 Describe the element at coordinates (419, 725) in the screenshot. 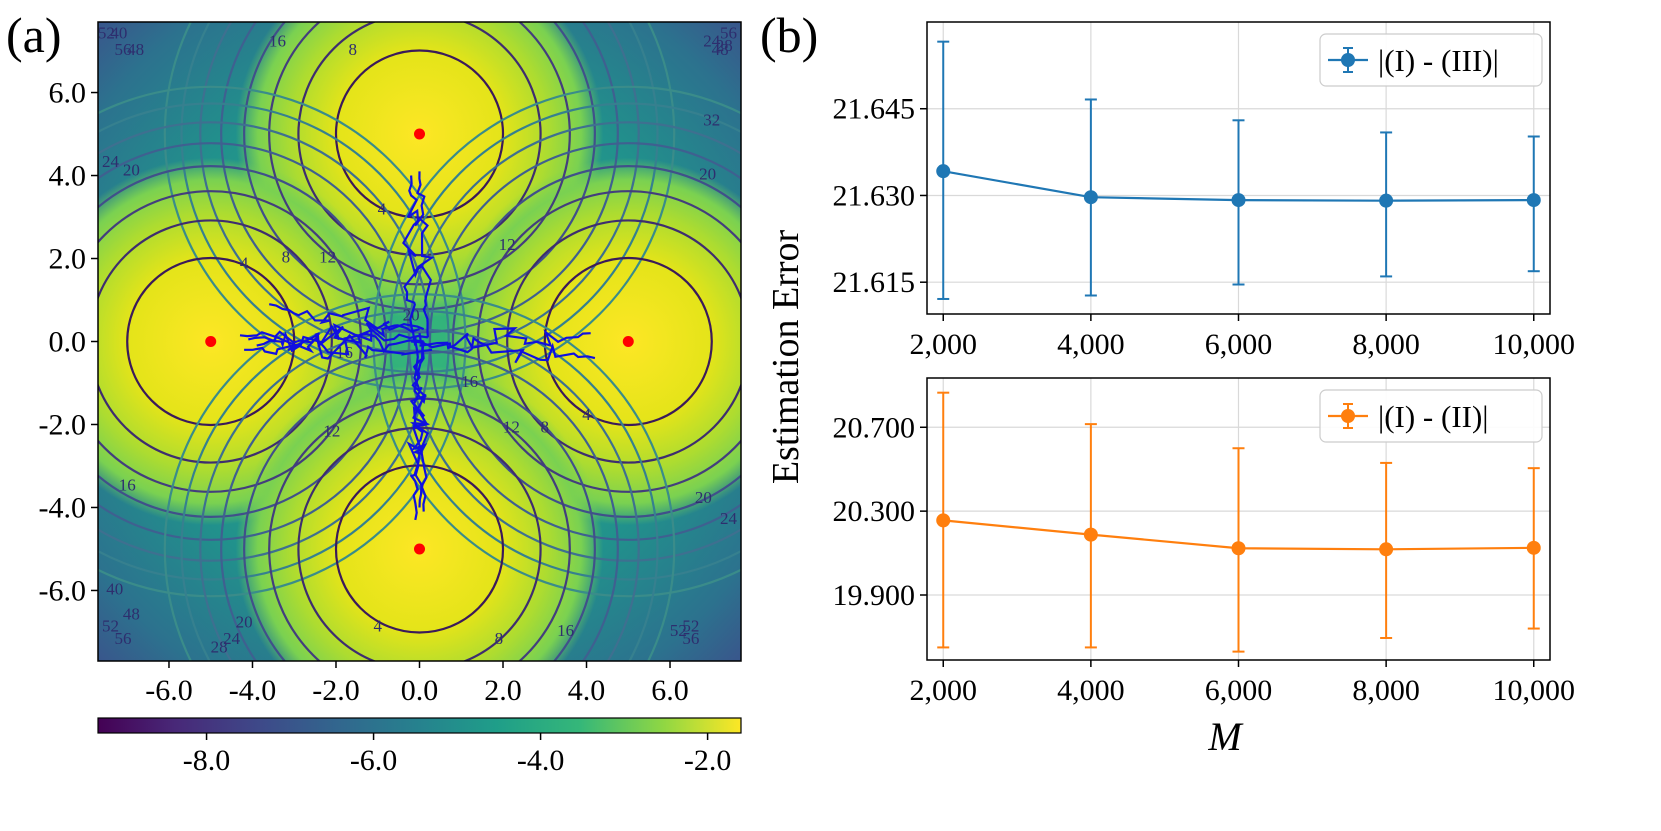

I see `colorbar` at that location.